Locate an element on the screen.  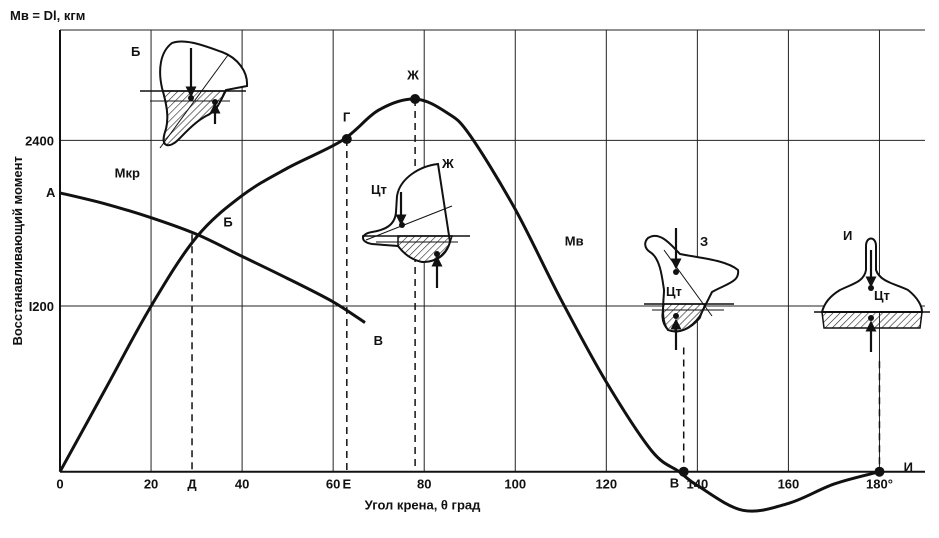
inset-zh: Цт Ж is located at coordinates (416, 222).